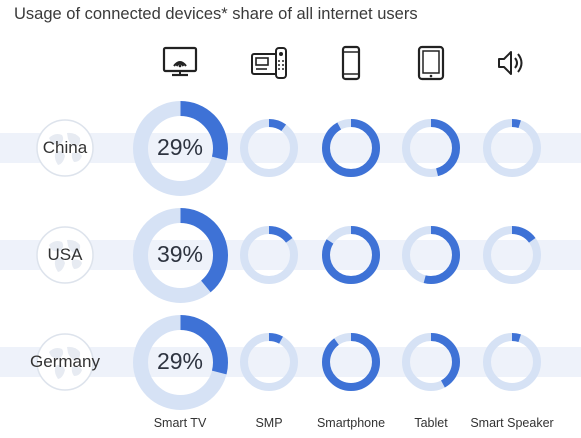 This screenshot has width=581, height=438. I want to click on country-label-germany: Germany, so click(65, 361).